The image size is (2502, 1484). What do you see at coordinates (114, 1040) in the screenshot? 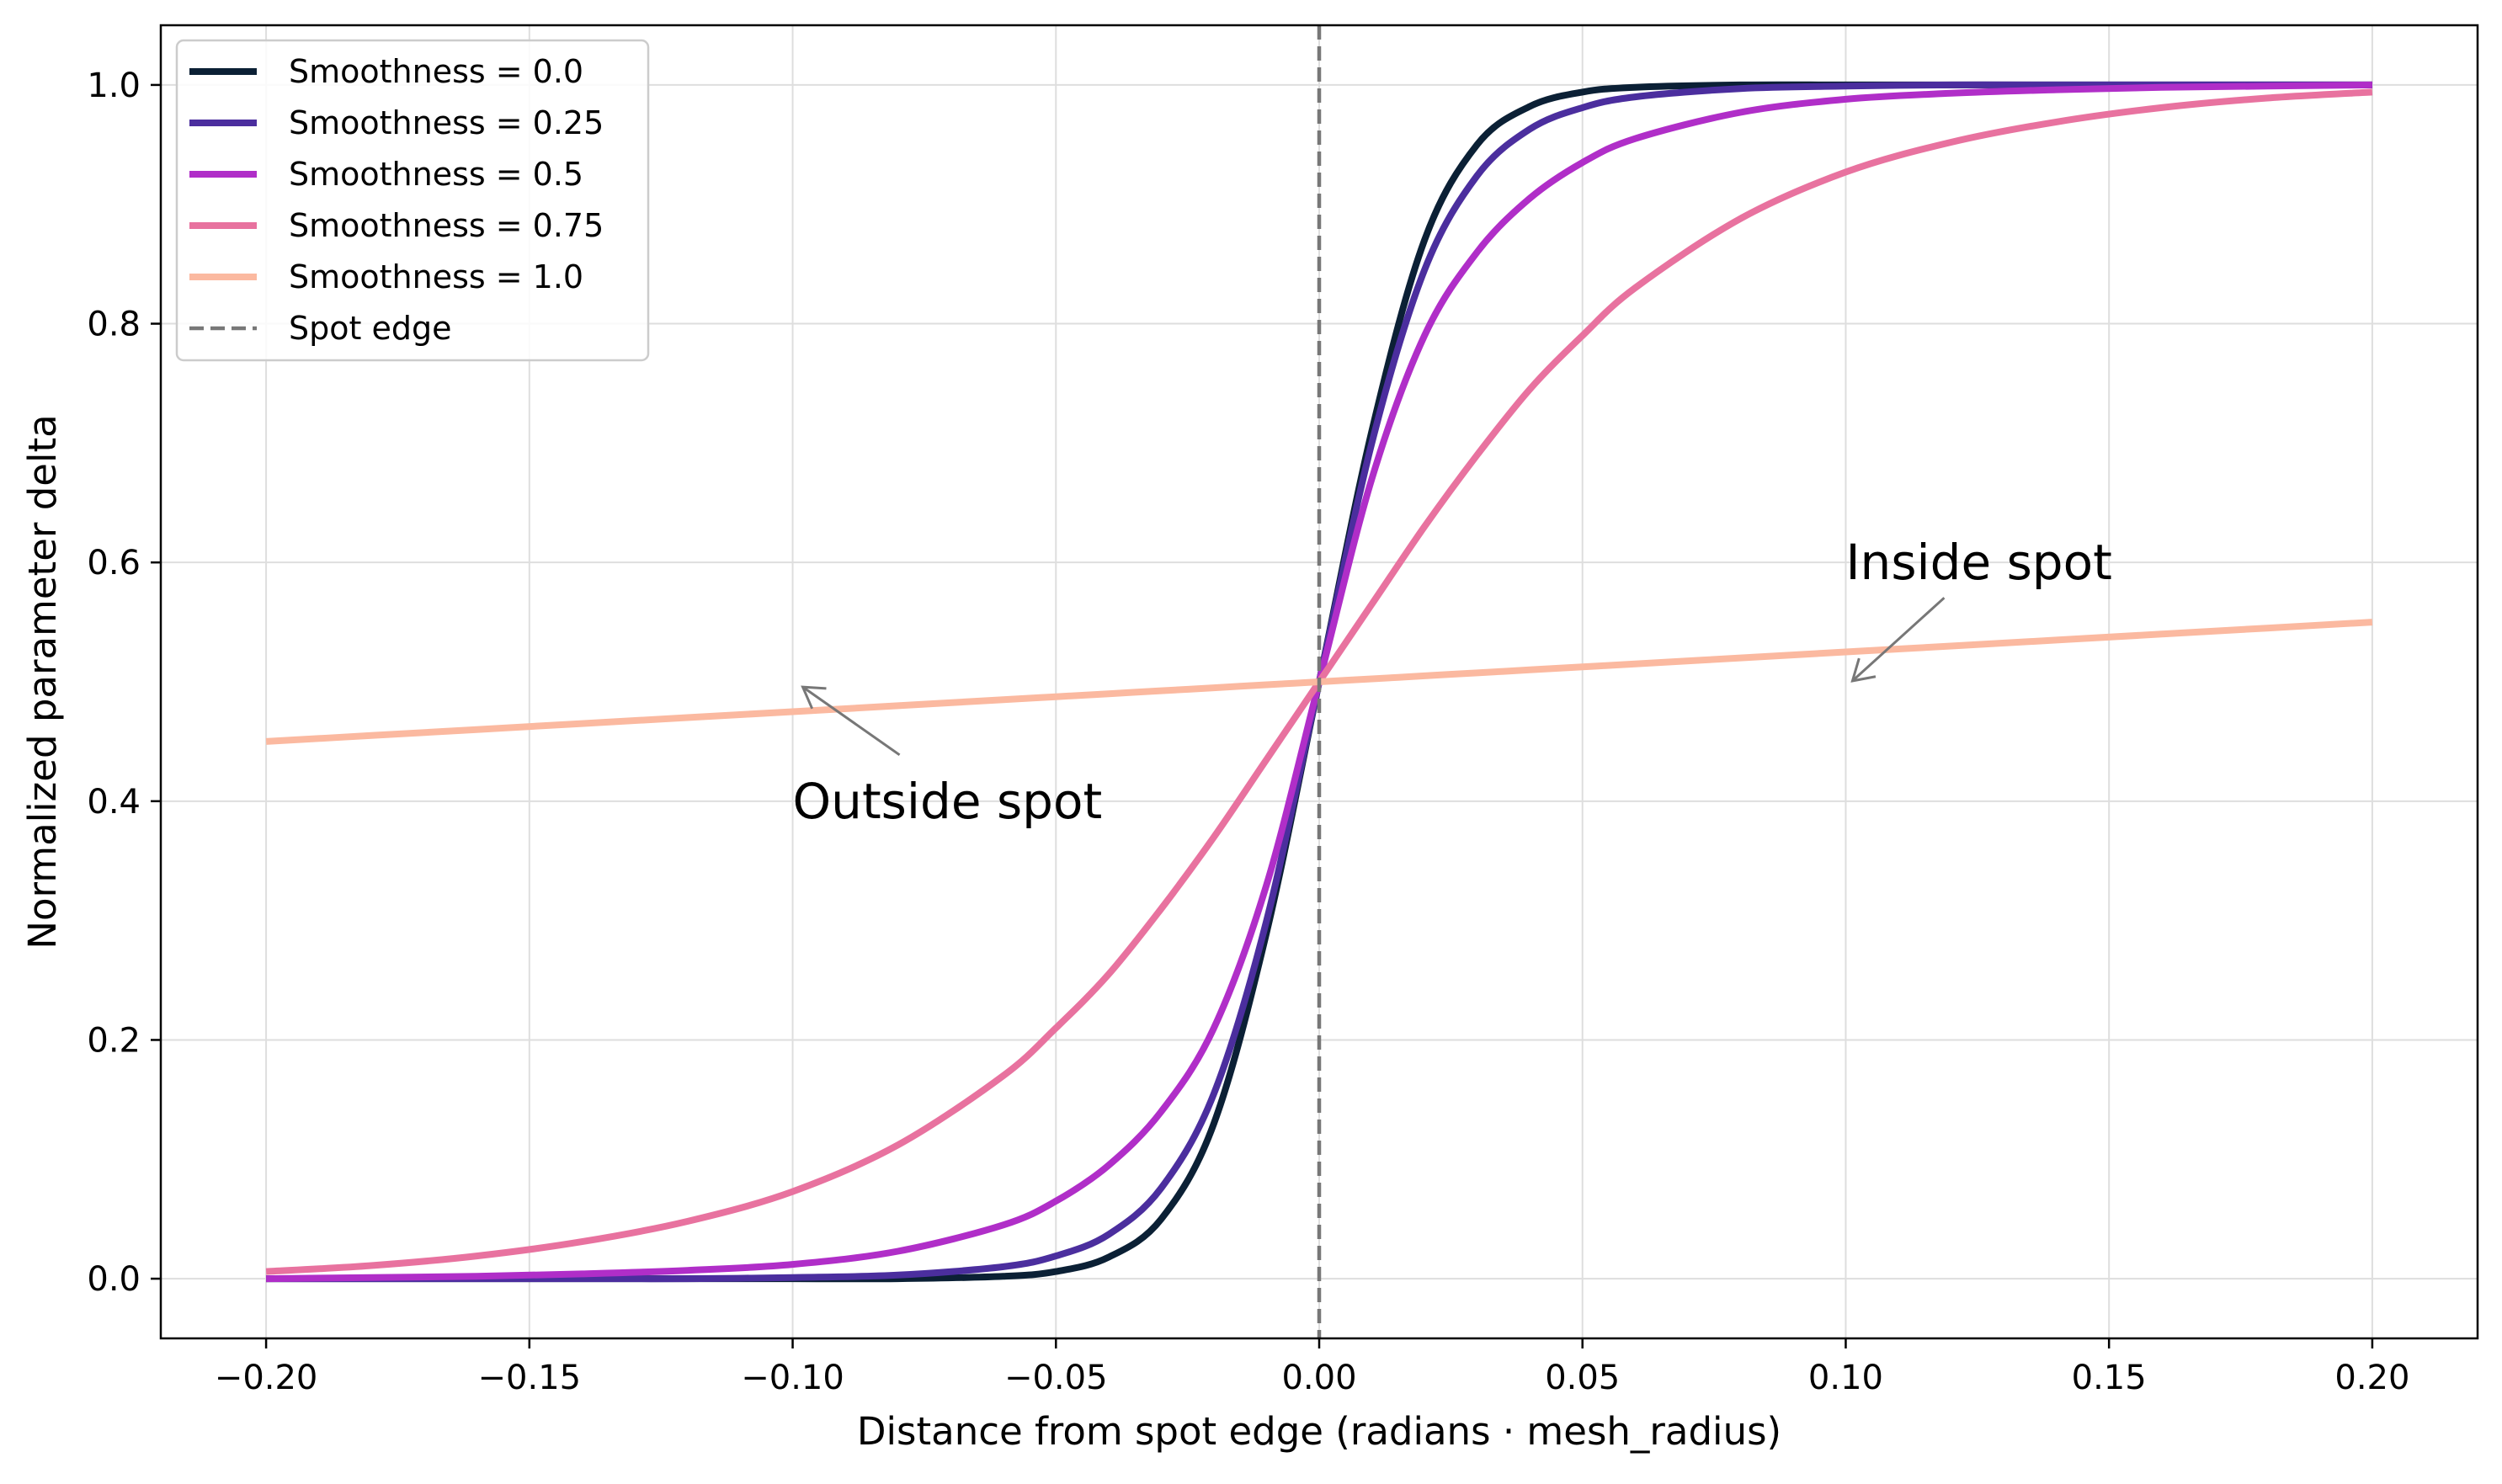
I see `y-tick-label: 0.2` at bounding box center [114, 1040].